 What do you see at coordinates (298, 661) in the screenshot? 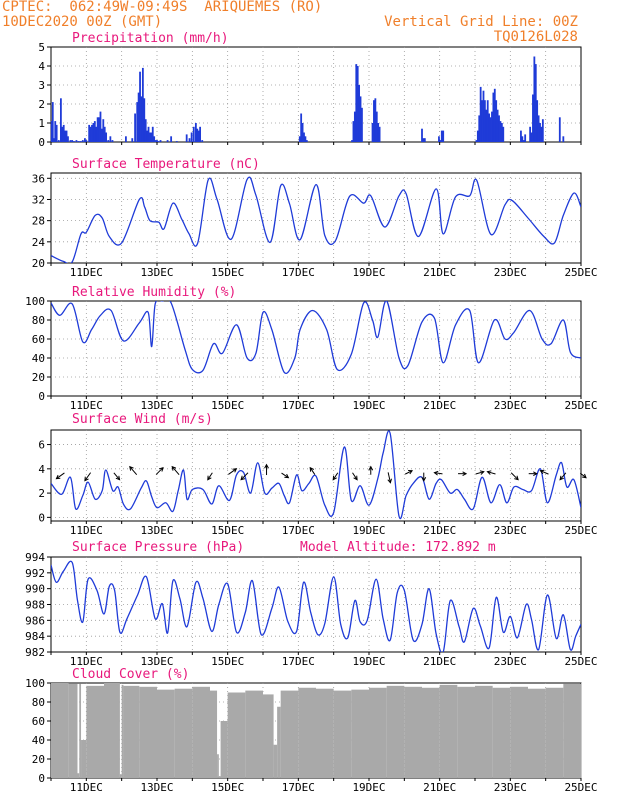
I see `x-tick-label: 17DEC` at bounding box center [298, 661].